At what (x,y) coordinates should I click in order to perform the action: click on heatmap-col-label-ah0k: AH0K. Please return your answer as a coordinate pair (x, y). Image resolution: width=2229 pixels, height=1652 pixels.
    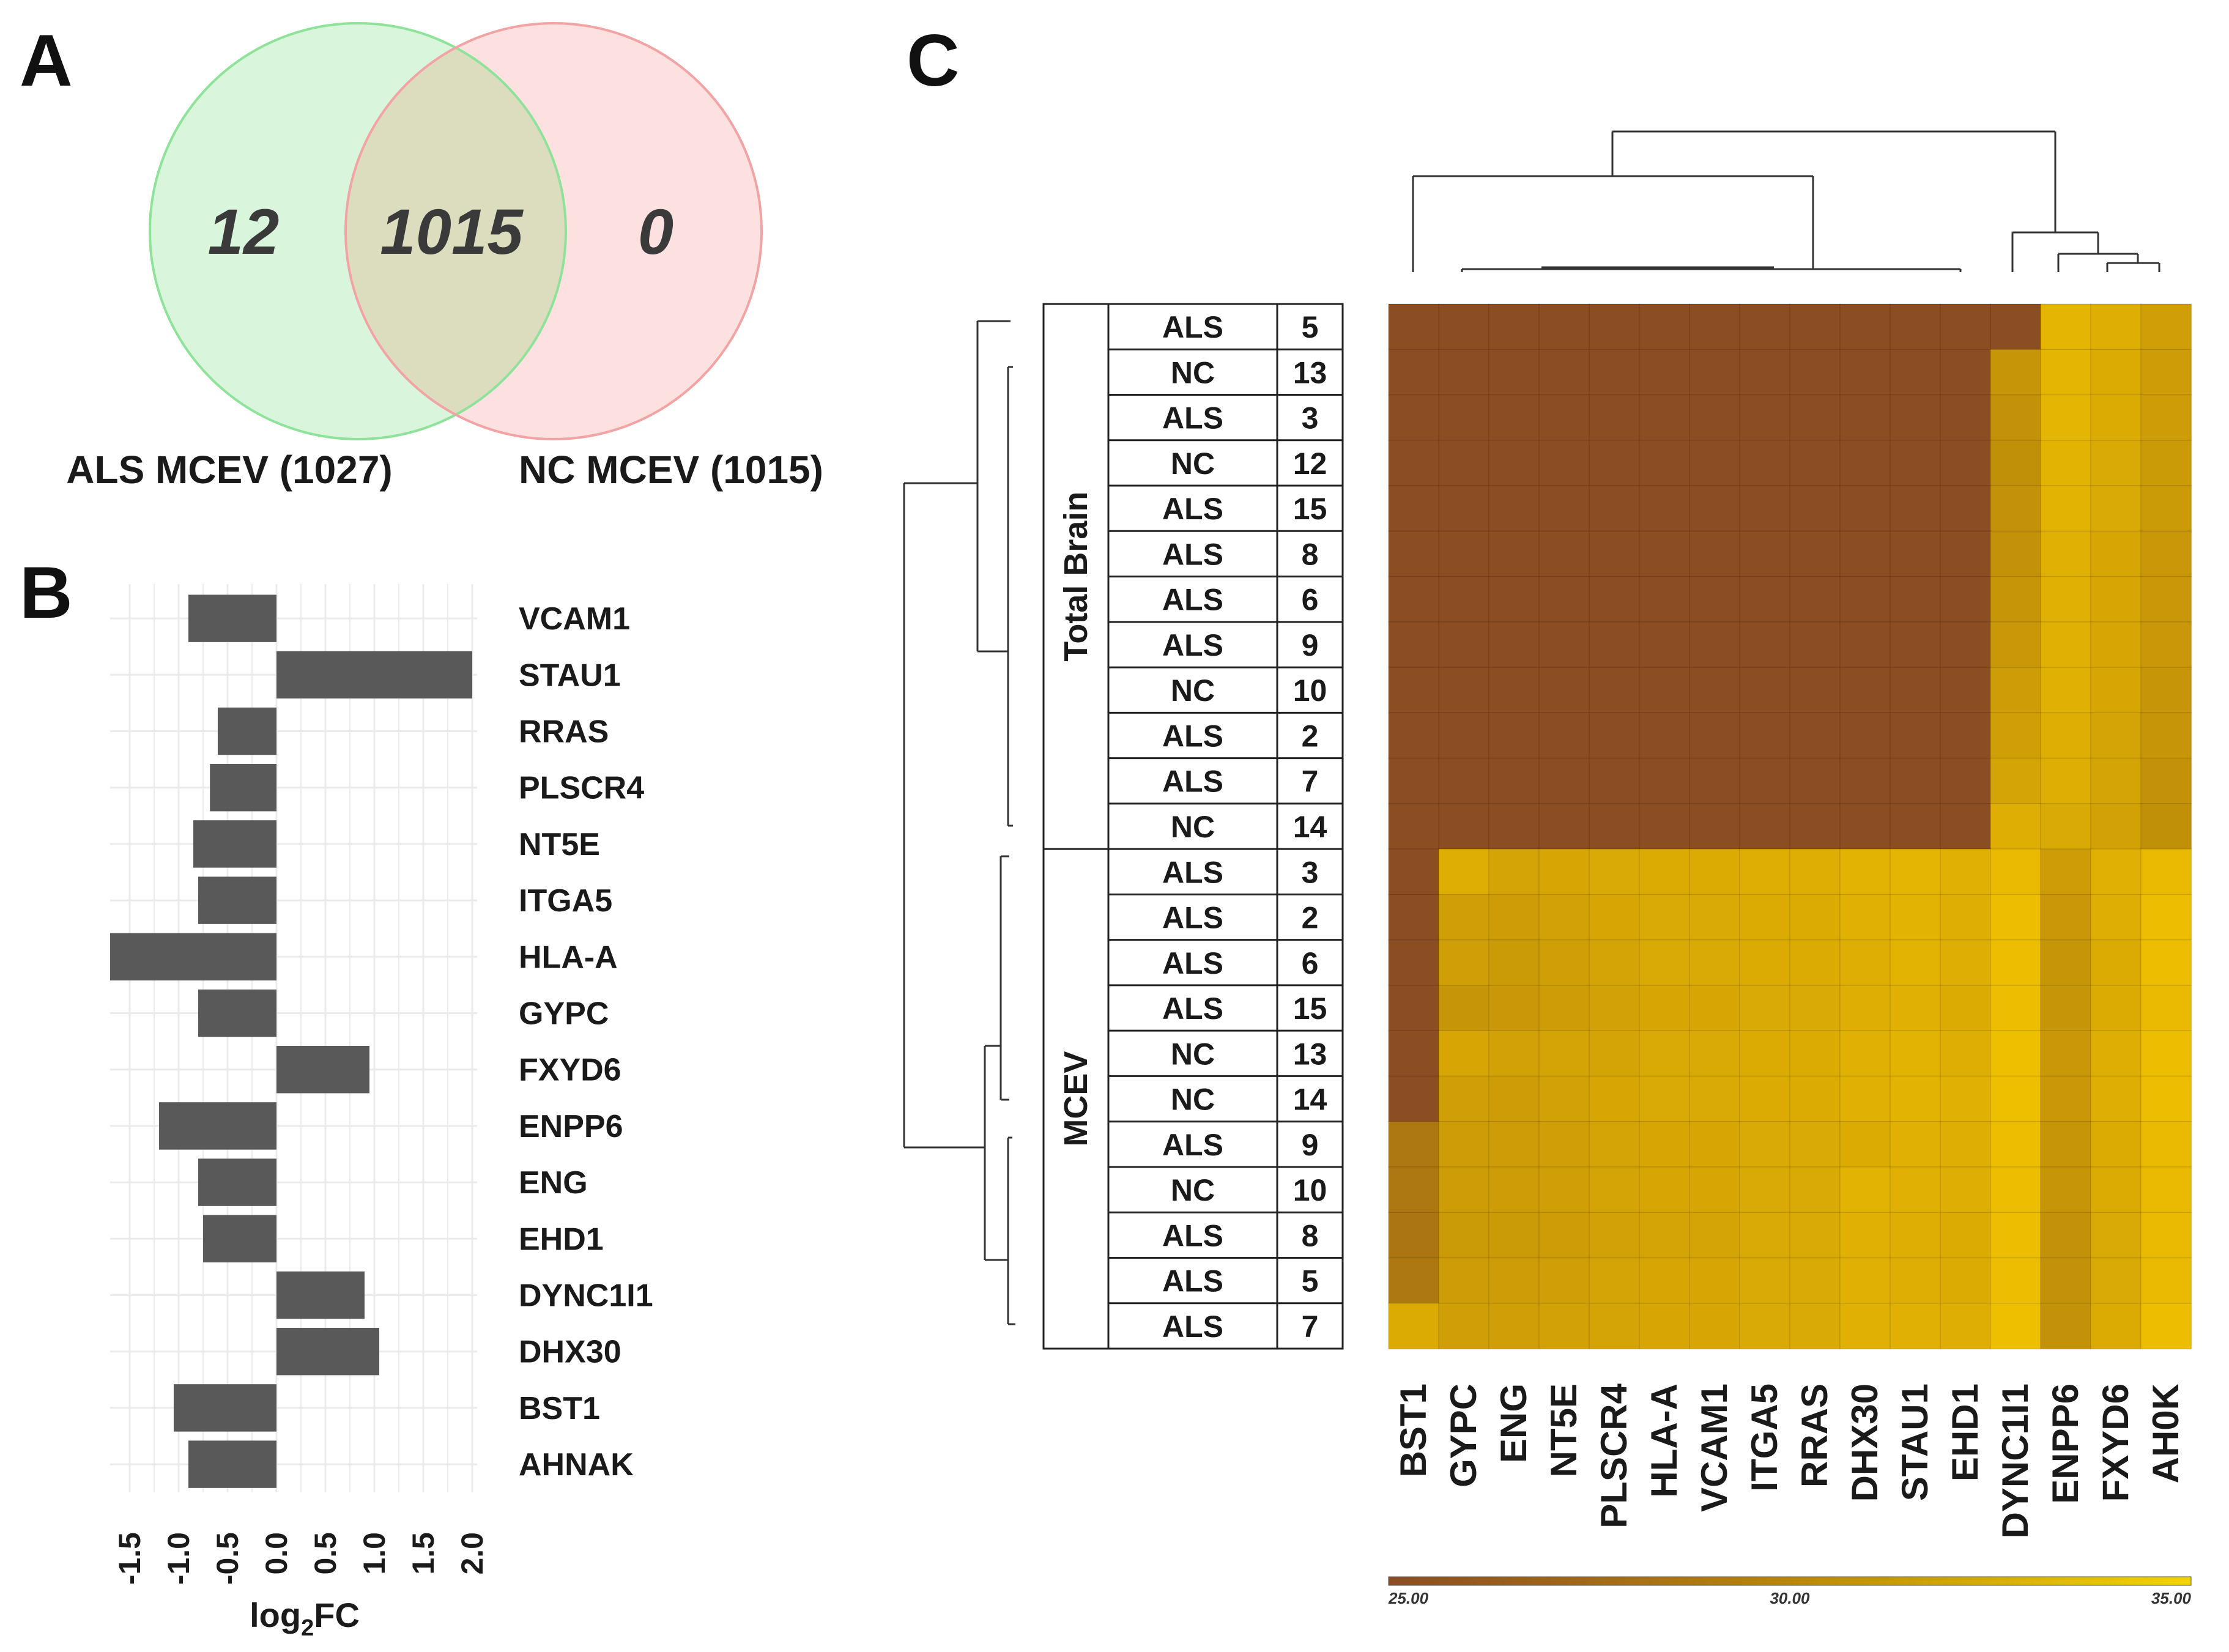
    Looking at the image, I should click on (2165, 1433).